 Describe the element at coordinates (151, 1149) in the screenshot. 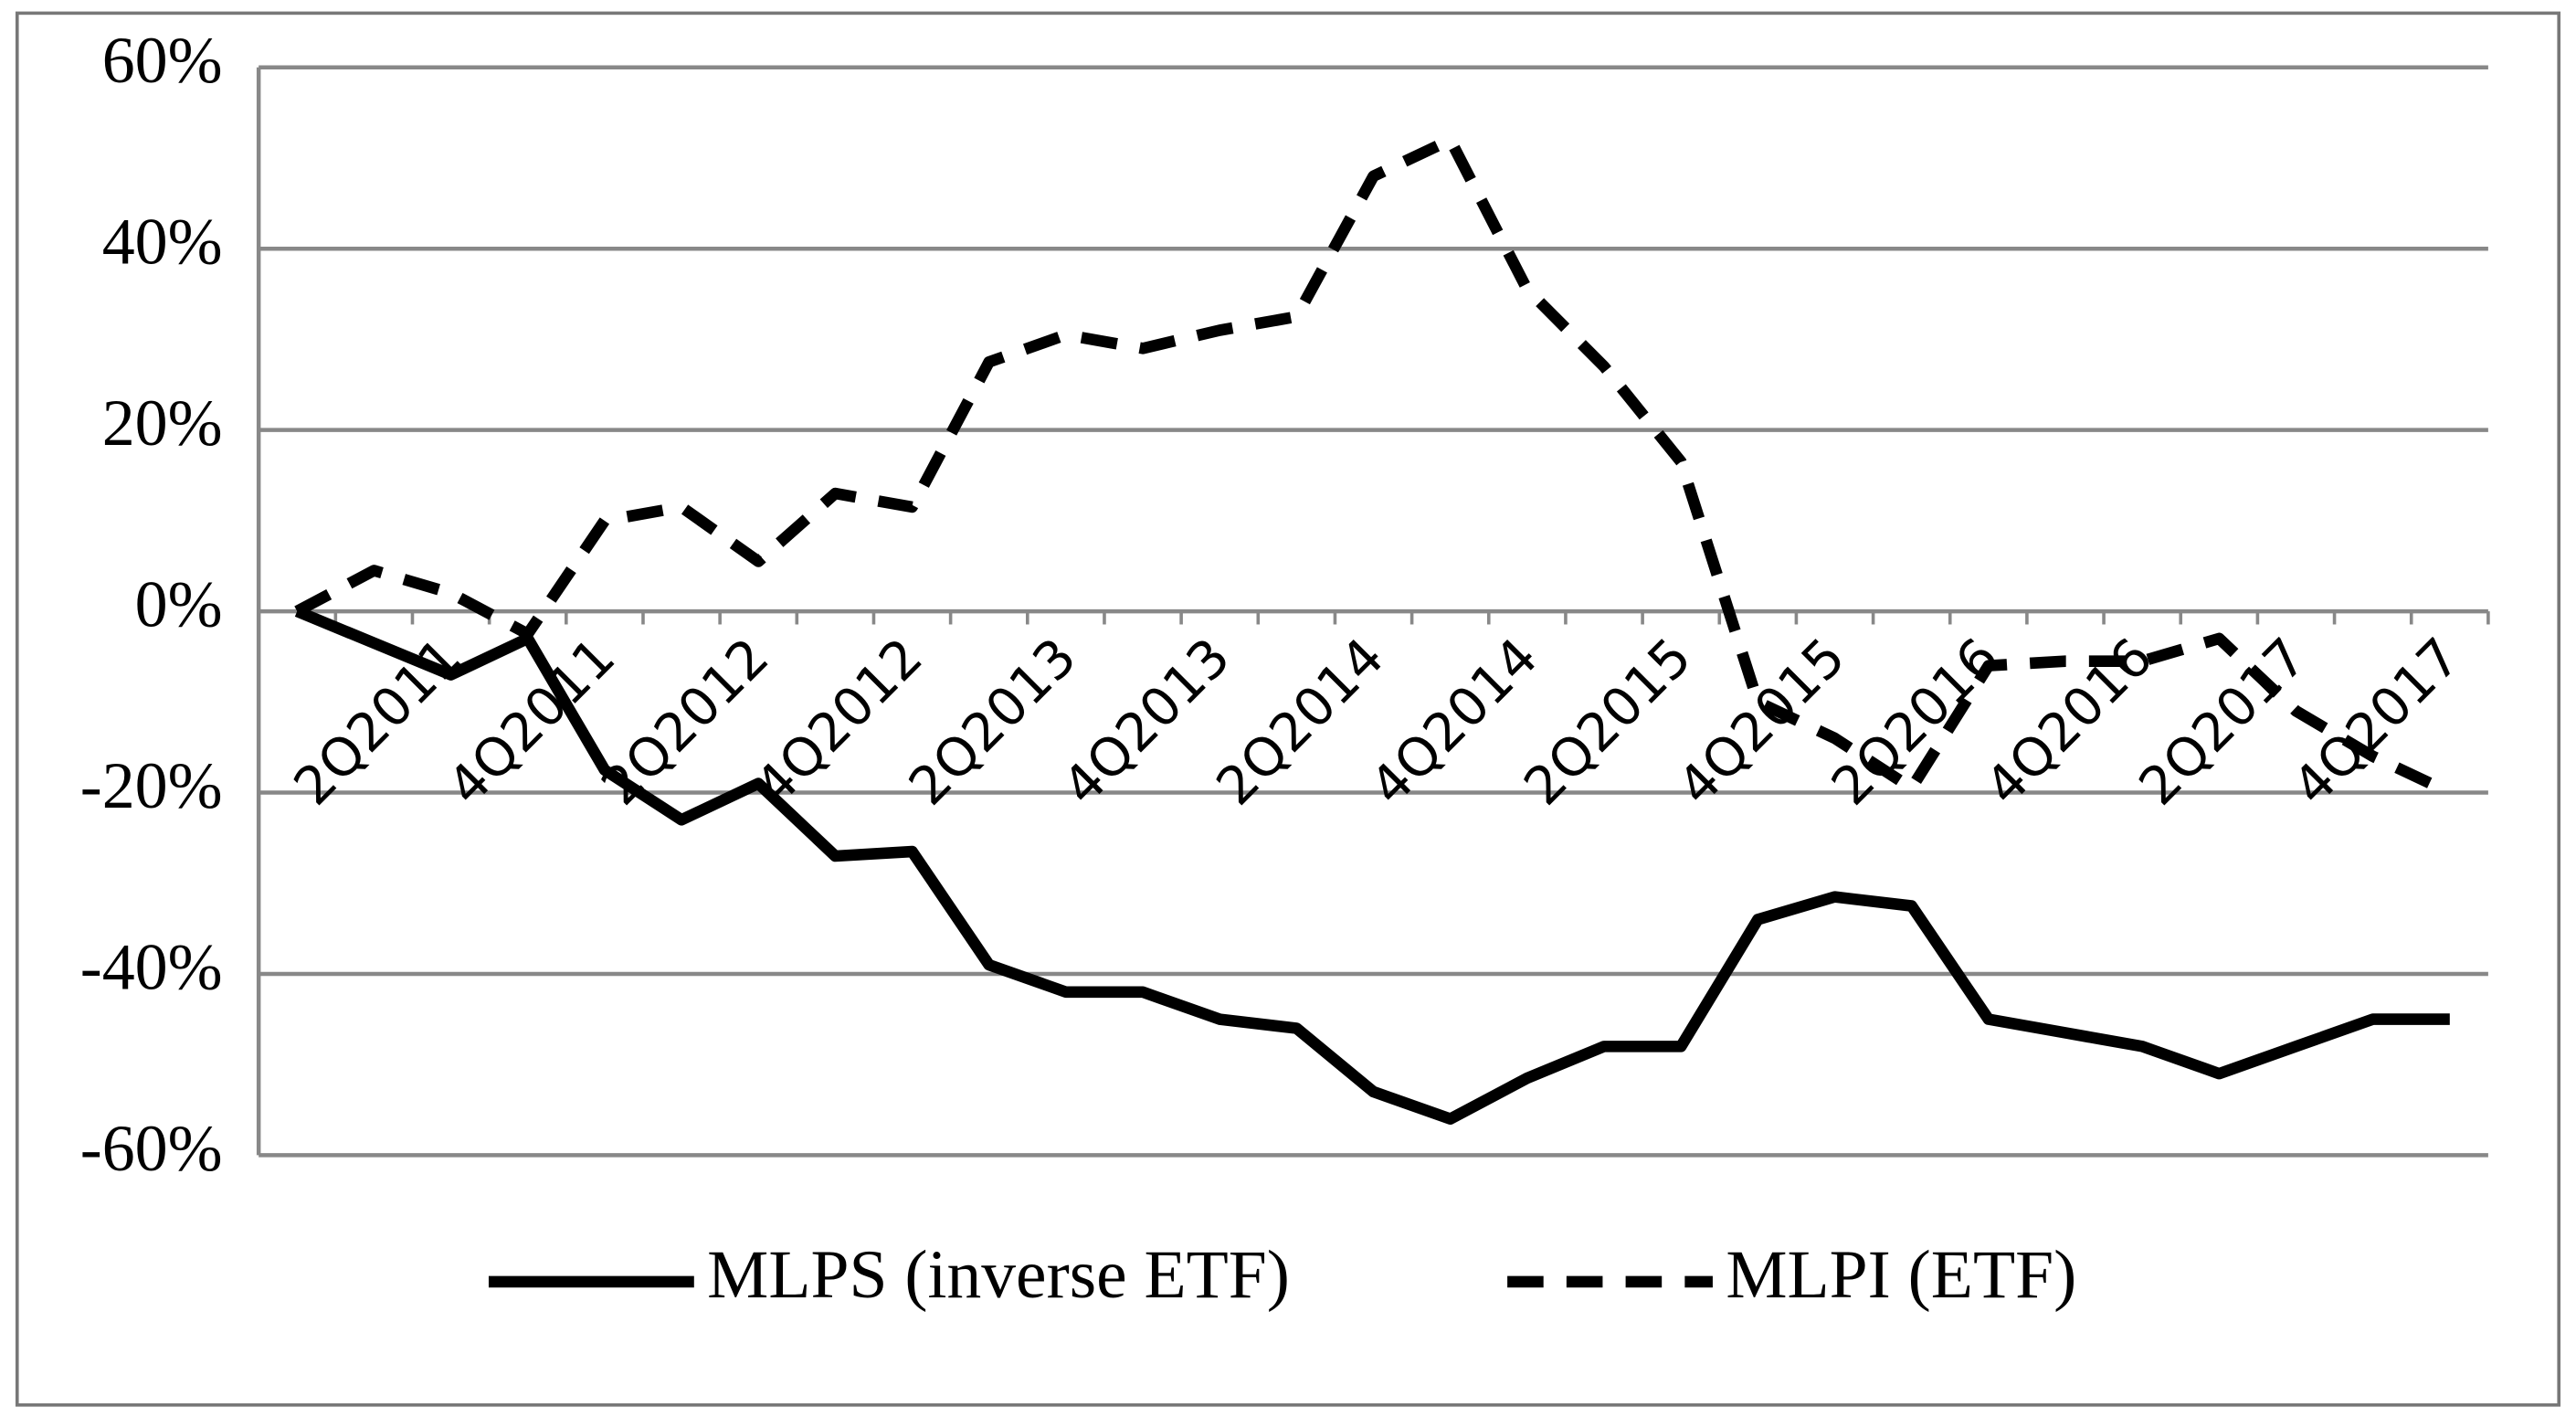

I see `y-tick-label: -60%` at that location.